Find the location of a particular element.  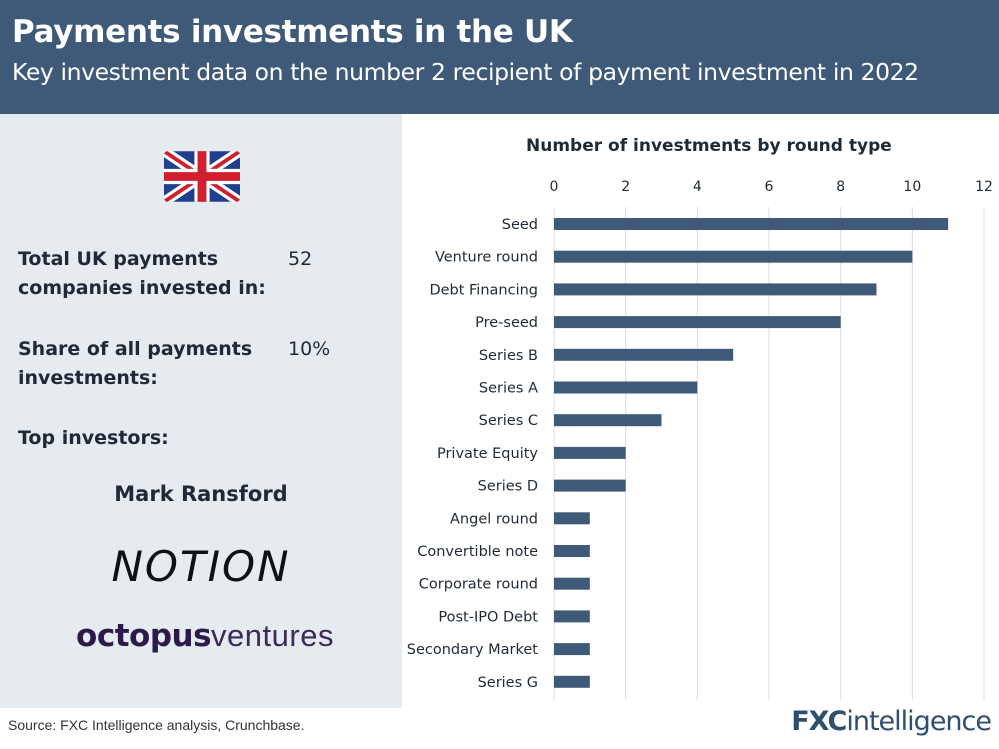

x-tick-label: 6 is located at coordinates (769, 187).